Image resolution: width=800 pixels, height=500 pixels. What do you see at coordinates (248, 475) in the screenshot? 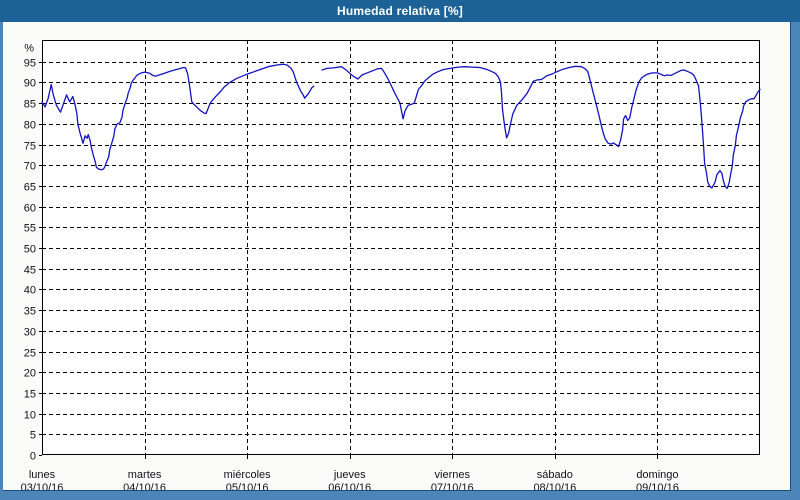
I see `x-day-name: miércoles` at bounding box center [248, 475].